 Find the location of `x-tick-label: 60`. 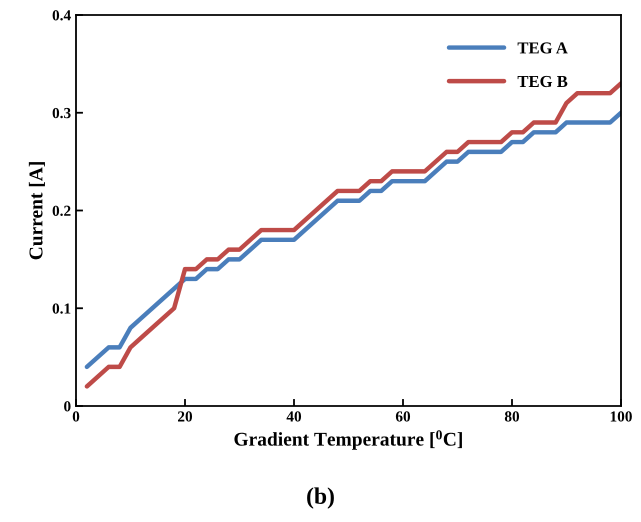

x-tick-label: 60 is located at coordinates (403, 416).